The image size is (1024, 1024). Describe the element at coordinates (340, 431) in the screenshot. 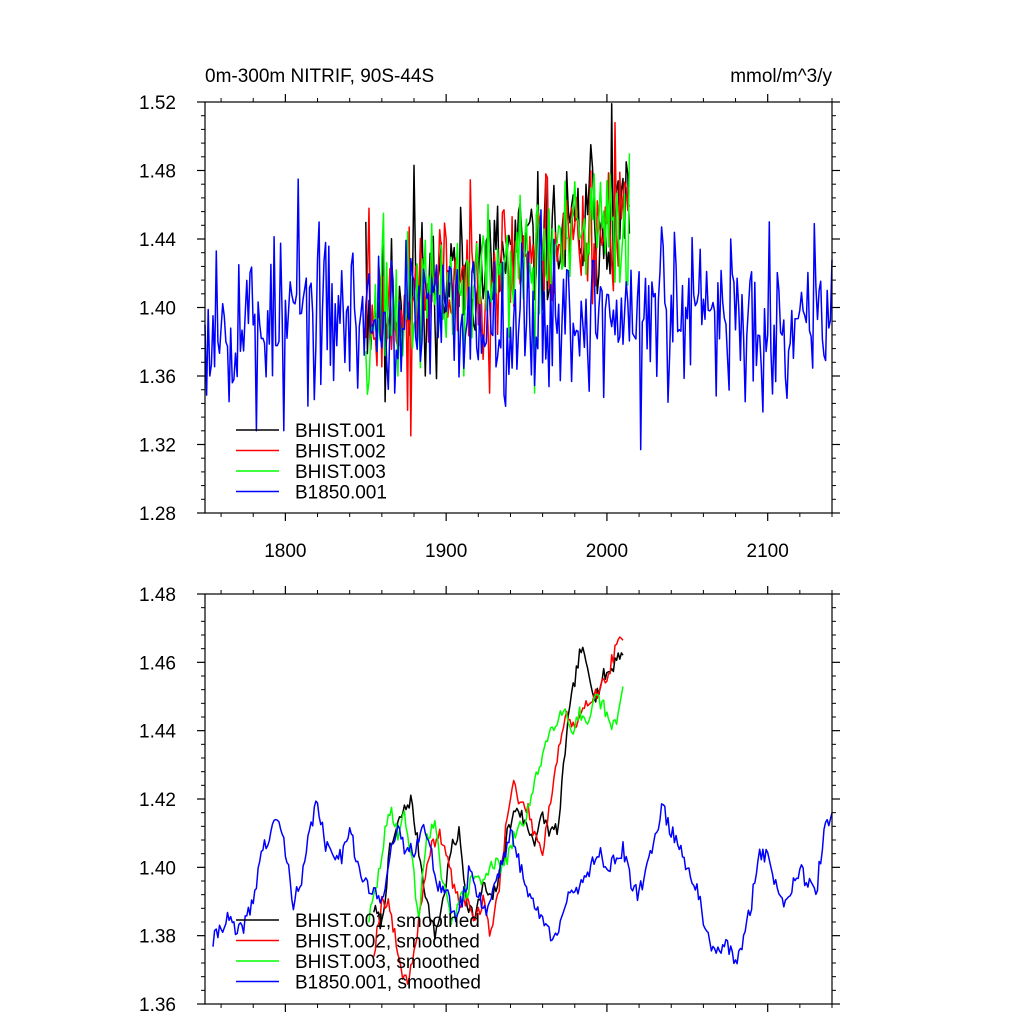

I see `legend-label: BHIST.001` at that location.